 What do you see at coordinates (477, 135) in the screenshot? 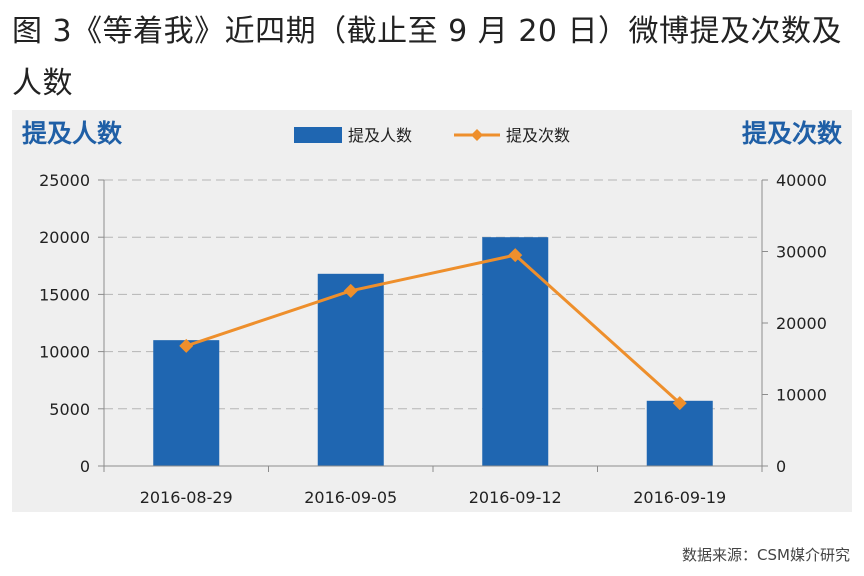
I see `legend-swatch-marker` at bounding box center [477, 135].